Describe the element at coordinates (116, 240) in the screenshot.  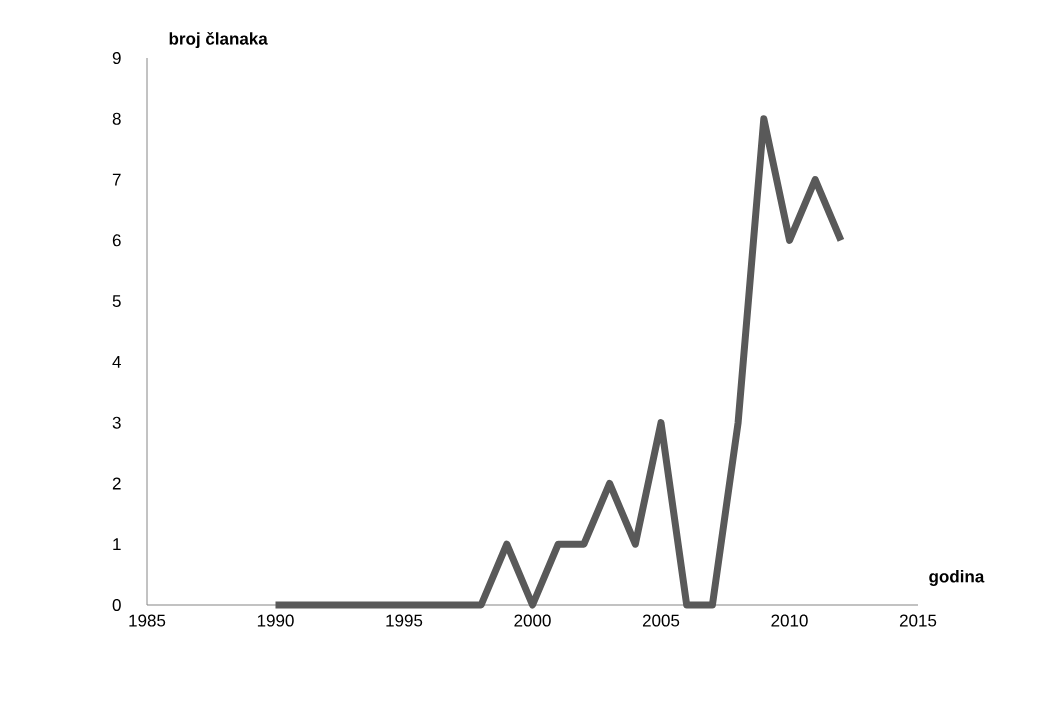
I see `y-tick-label: 6` at that location.